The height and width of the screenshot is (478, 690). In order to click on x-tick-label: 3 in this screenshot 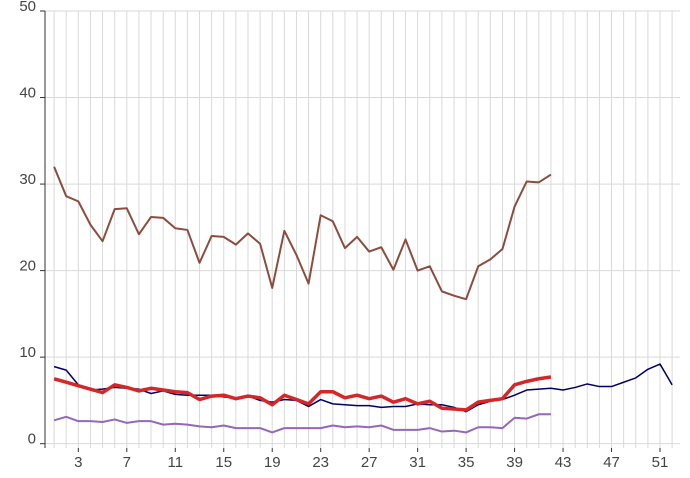, I will do `click(78, 462)`.